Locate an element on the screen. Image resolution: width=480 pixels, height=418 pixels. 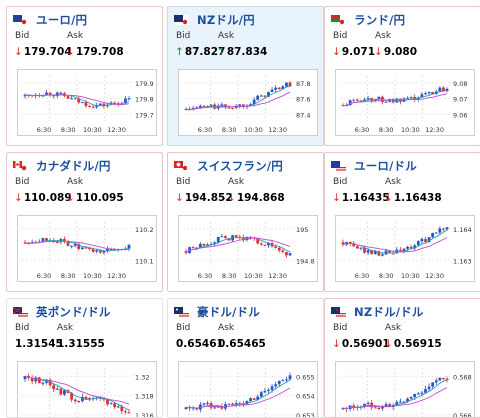
za-jp-flag-icon is located at coordinates (338, 20).